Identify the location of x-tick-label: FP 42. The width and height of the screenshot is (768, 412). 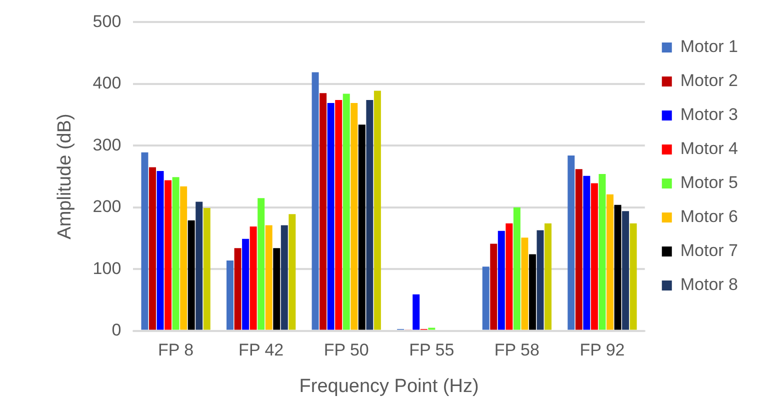
(261, 350).